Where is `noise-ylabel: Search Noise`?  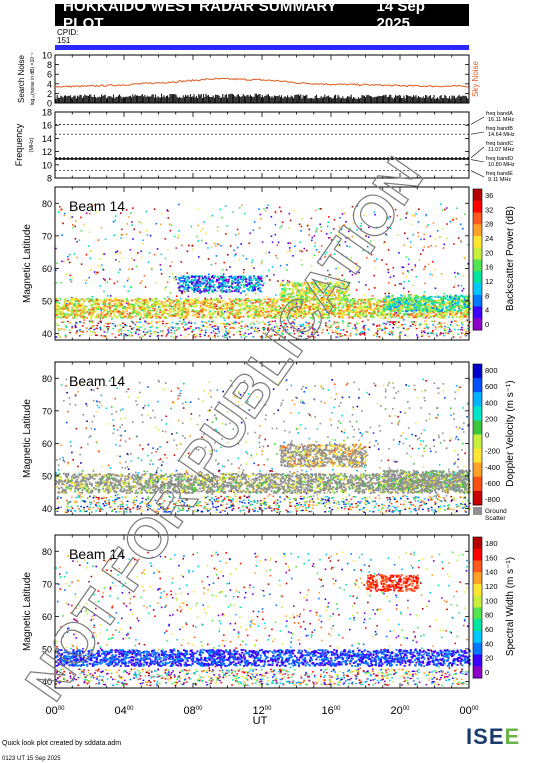 noise-ylabel: Search Noise is located at coordinates (21, 78).